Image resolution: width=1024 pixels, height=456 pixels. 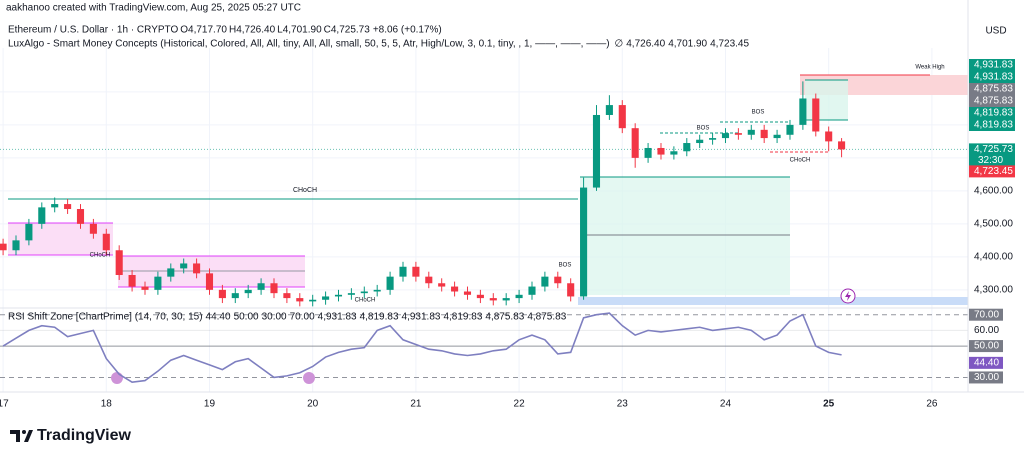 What do you see at coordinates (993, 149) in the screenshot?
I see `price-tag-label: 4,725.73` at bounding box center [993, 149].